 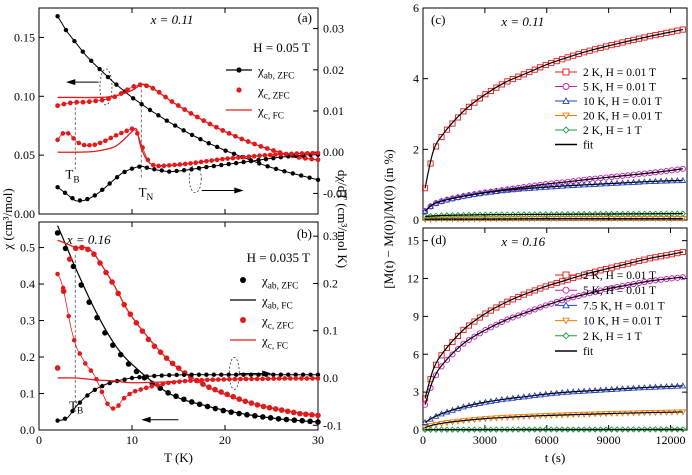 I want to click on panel-a-label: (a), so click(x=305, y=17).